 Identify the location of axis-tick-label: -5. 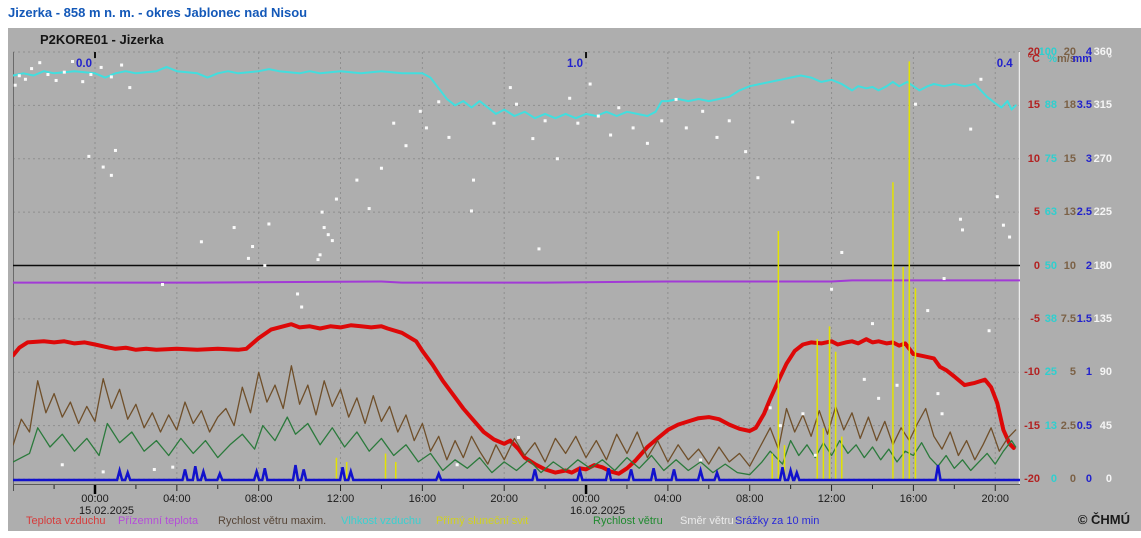
(1035, 318).